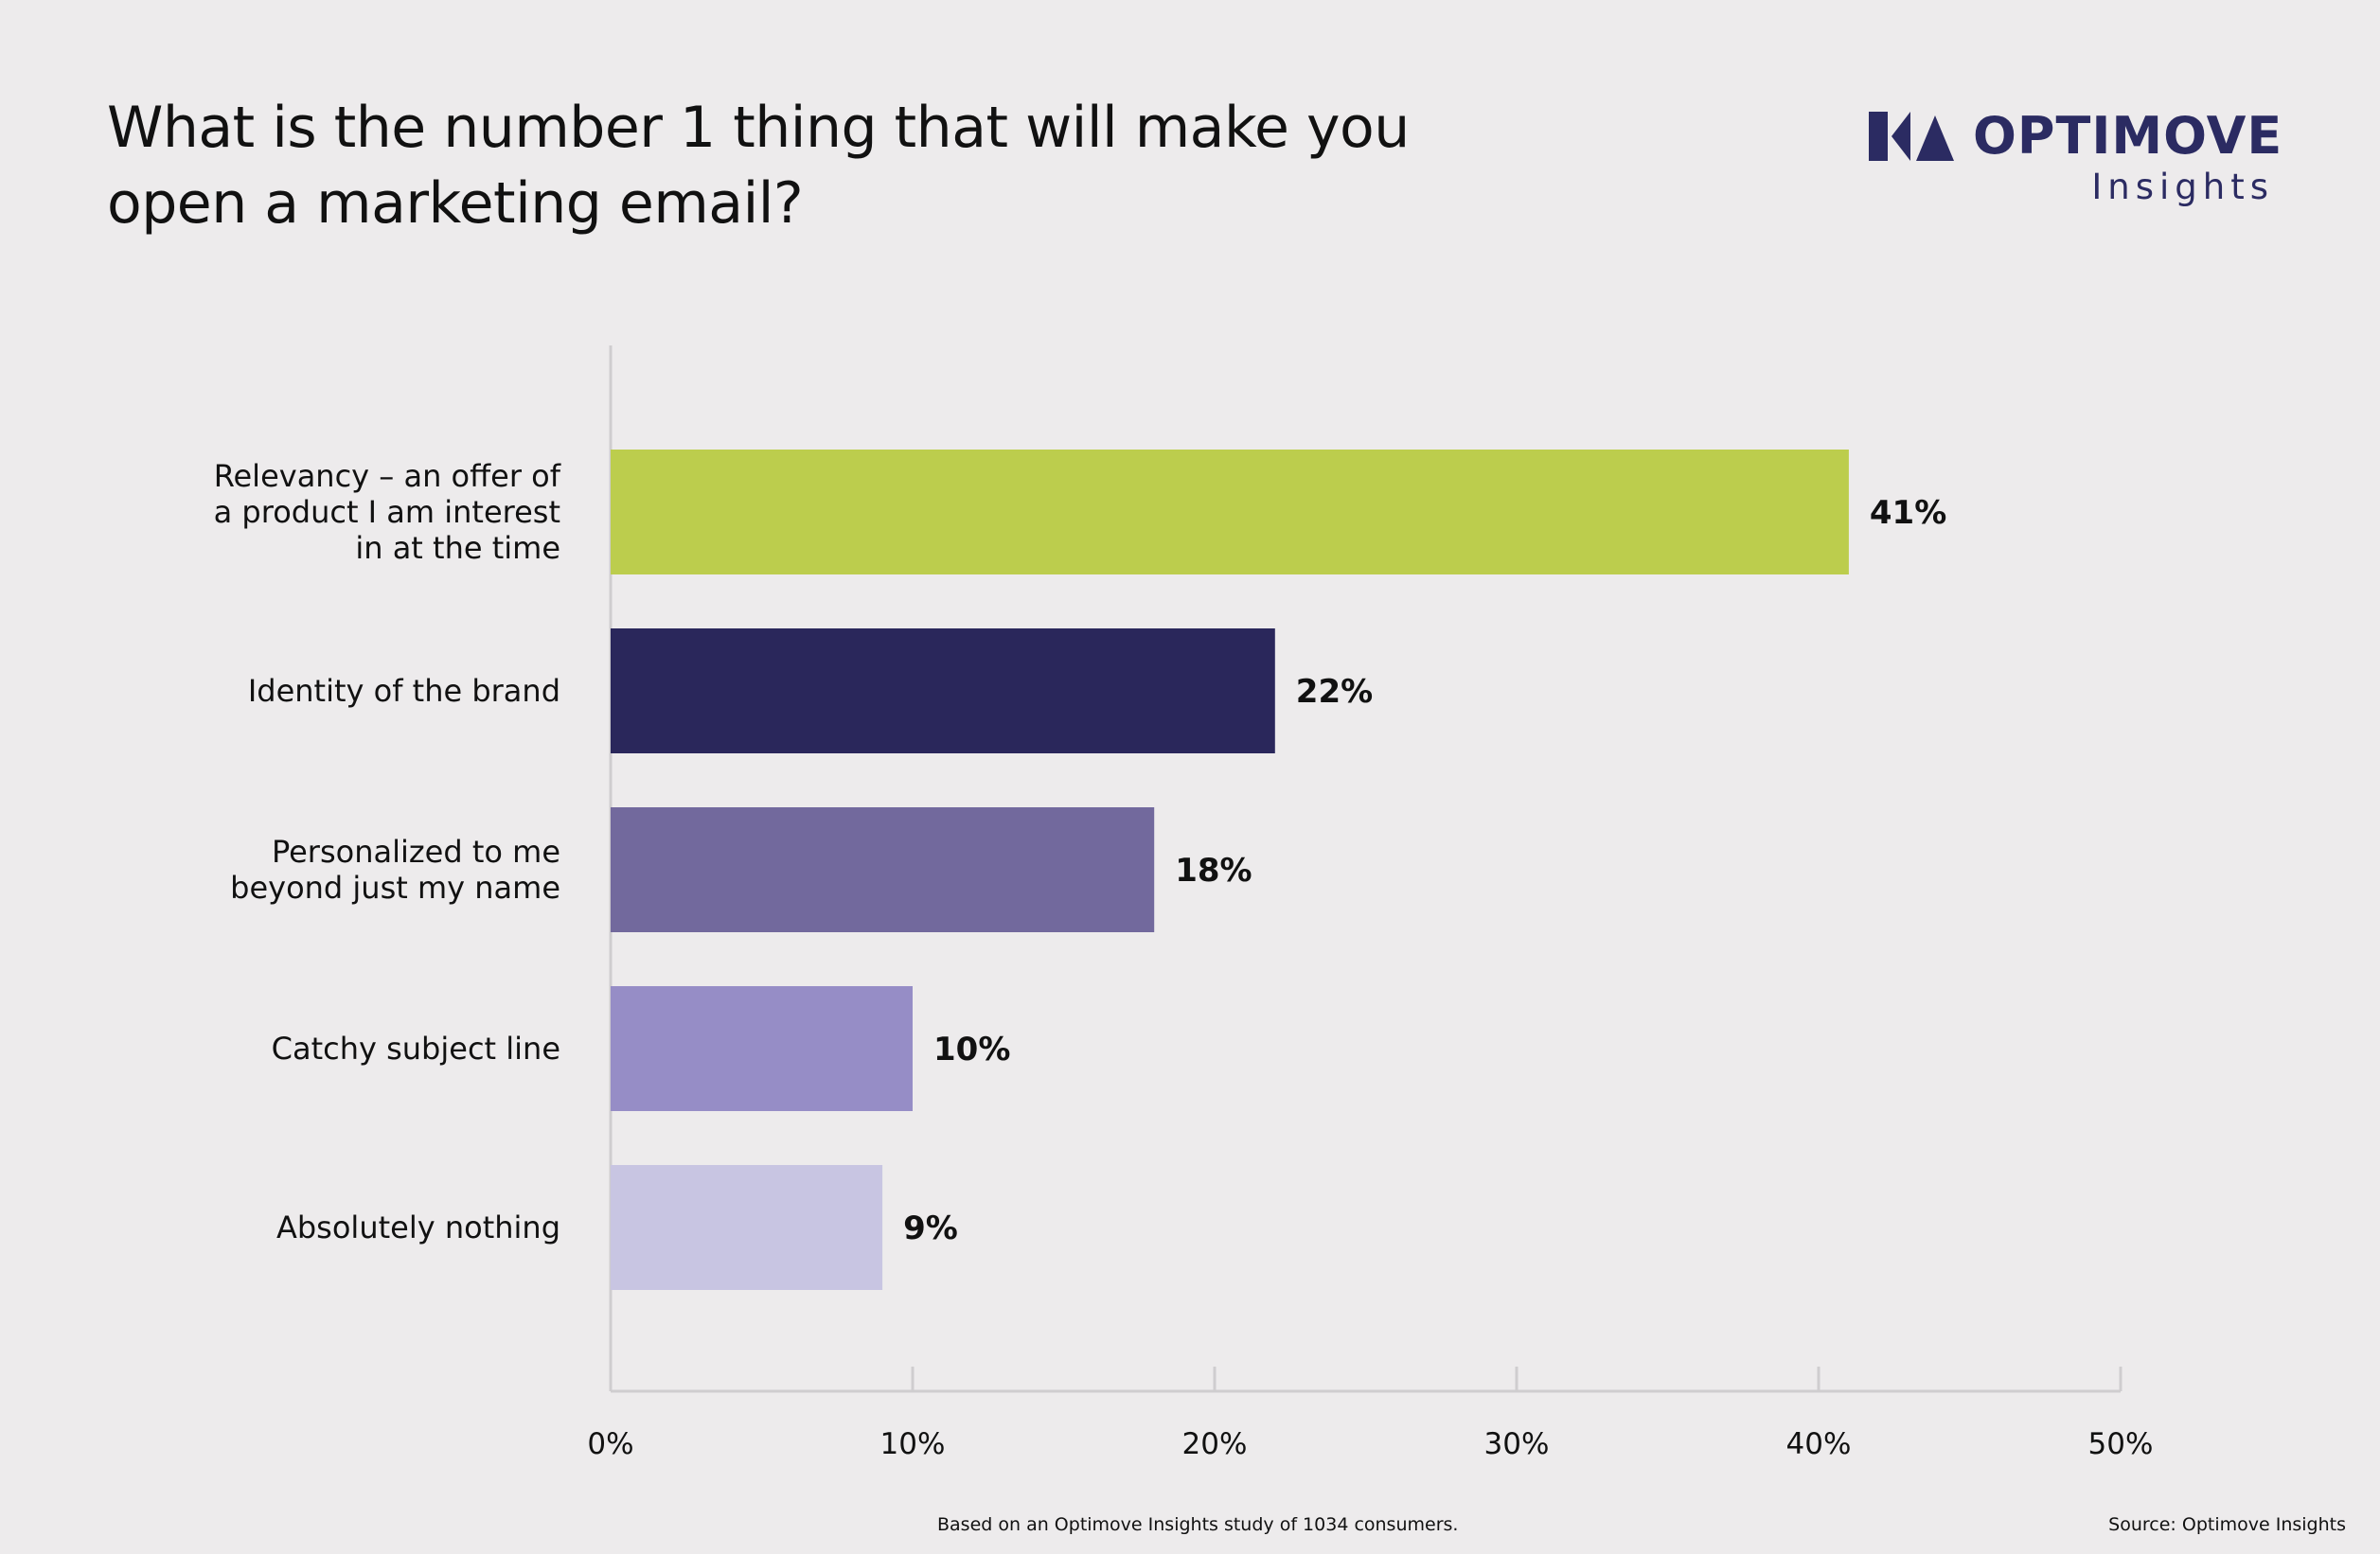  Describe the element at coordinates (1215, 1444) in the screenshot. I see `x-tick-label: 20%` at that location.